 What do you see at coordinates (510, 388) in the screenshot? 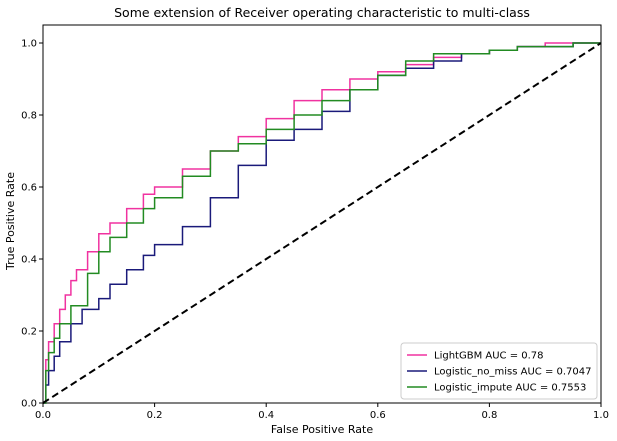
I see `legend-label: Logistic_impute AUC = 0.7553` at bounding box center [510, 388].